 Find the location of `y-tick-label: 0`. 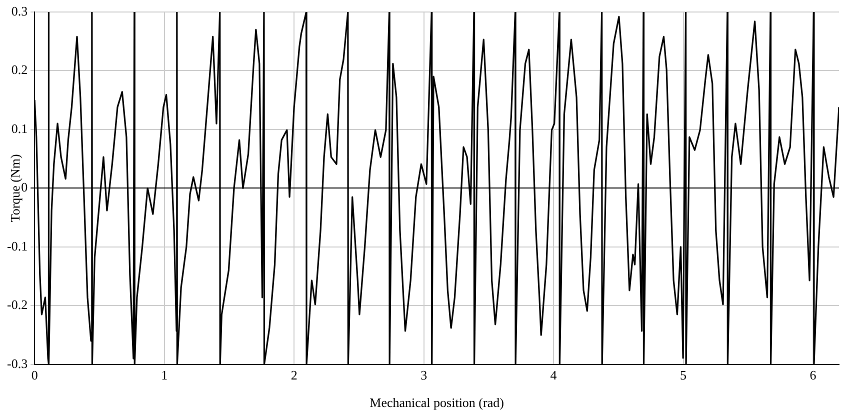

y-tick-label: 0 is located at coordinates (24, 187).